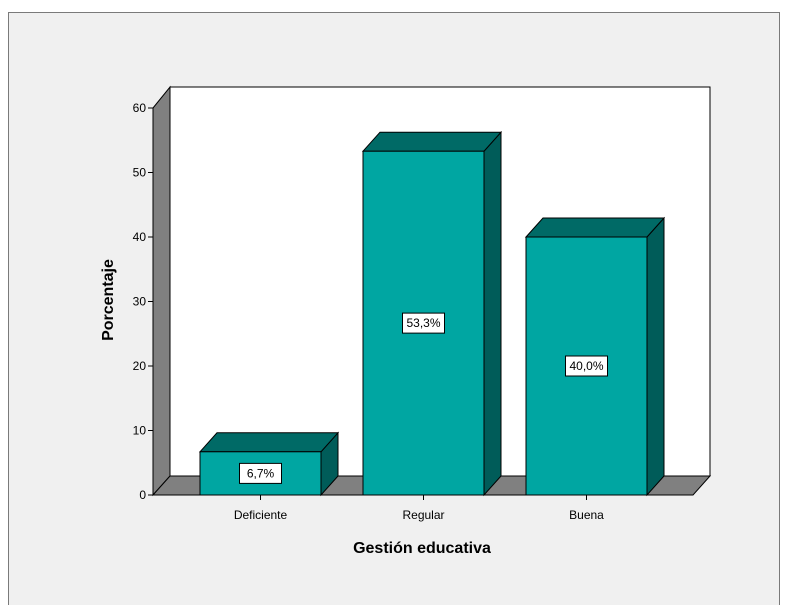  What do you see at coordinates (140, 173) in the screenshot?
I see `y-tick-label: 50` at bounding box center [140, 173].